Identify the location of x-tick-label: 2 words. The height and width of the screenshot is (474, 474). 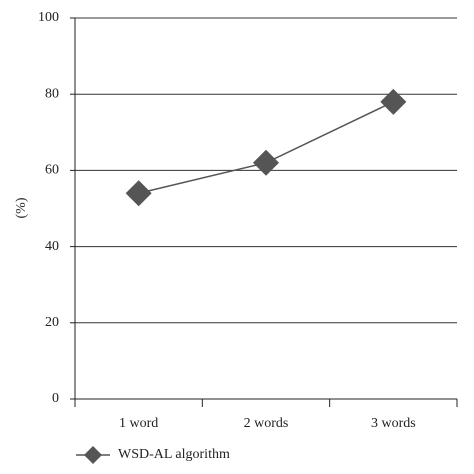
(266, 423).